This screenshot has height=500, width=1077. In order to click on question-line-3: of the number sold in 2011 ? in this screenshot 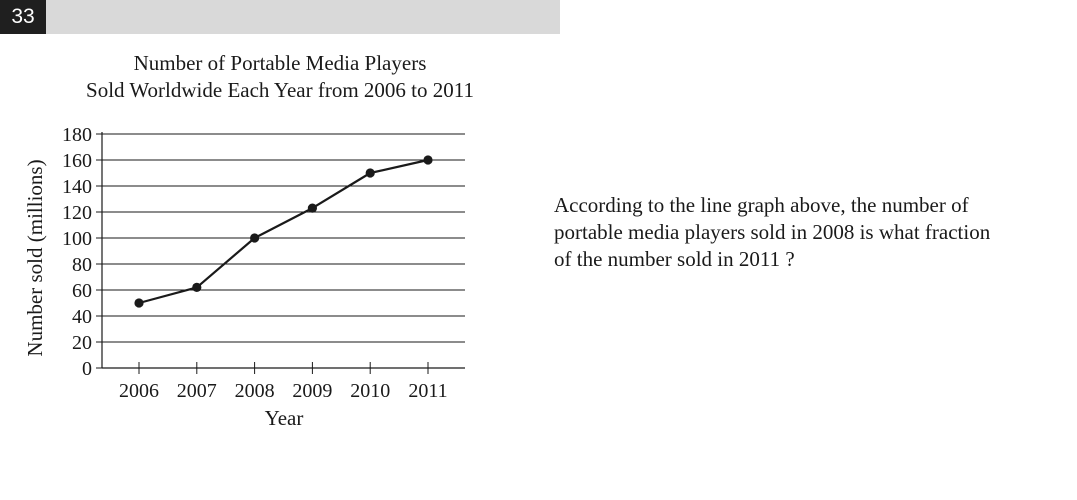, I will do `click(674, 259)`.